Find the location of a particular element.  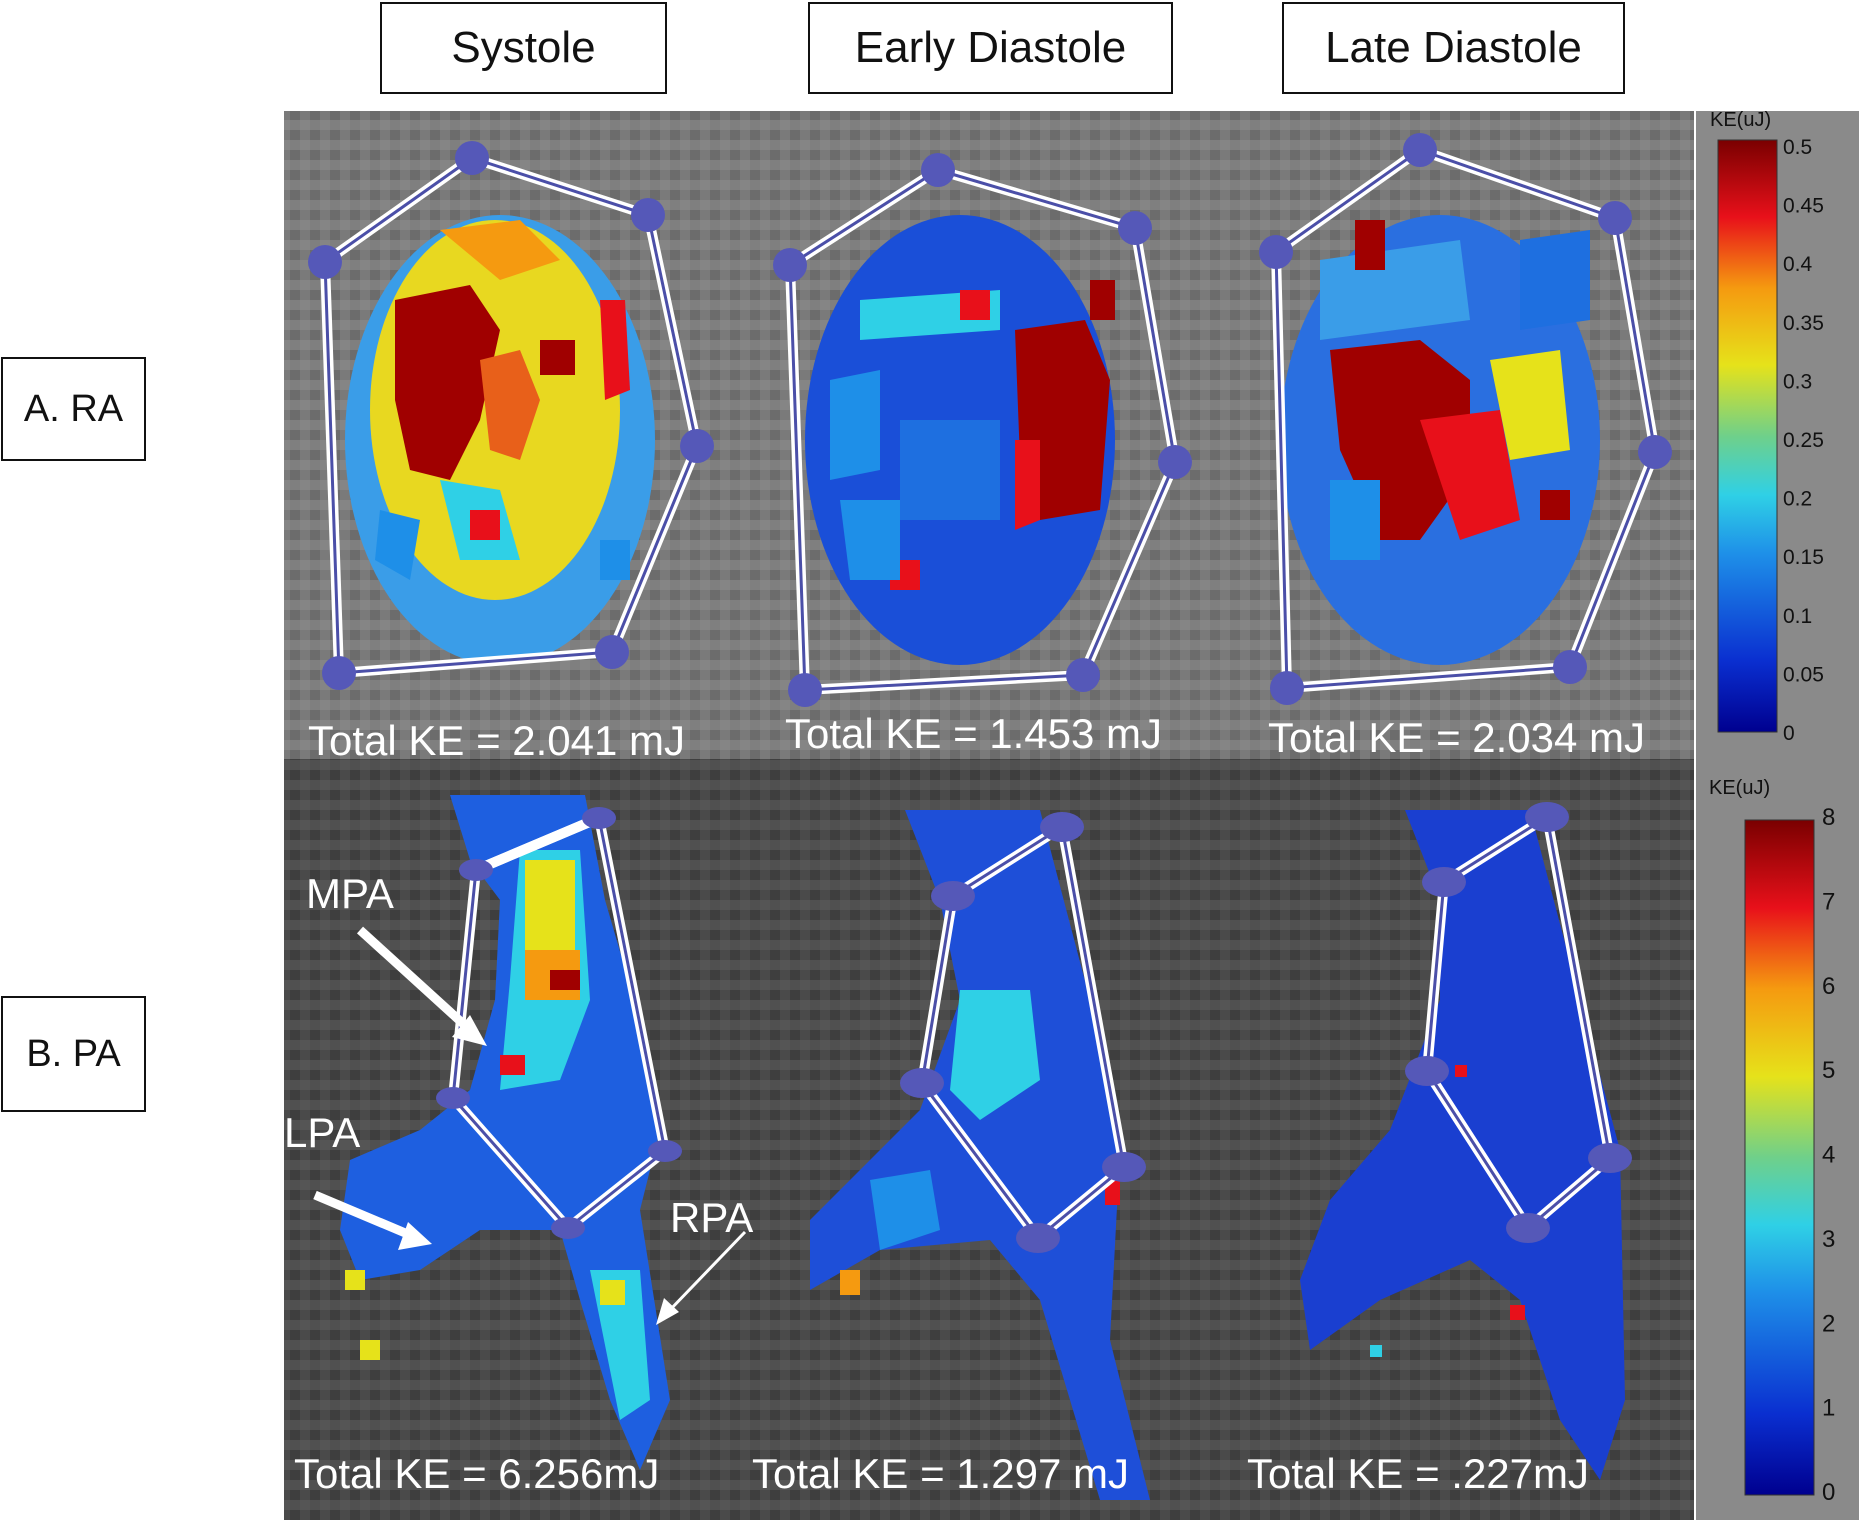

pa-early-total-ke: Total KE = 1.297 mJ is located at coordinates (940, 1473).